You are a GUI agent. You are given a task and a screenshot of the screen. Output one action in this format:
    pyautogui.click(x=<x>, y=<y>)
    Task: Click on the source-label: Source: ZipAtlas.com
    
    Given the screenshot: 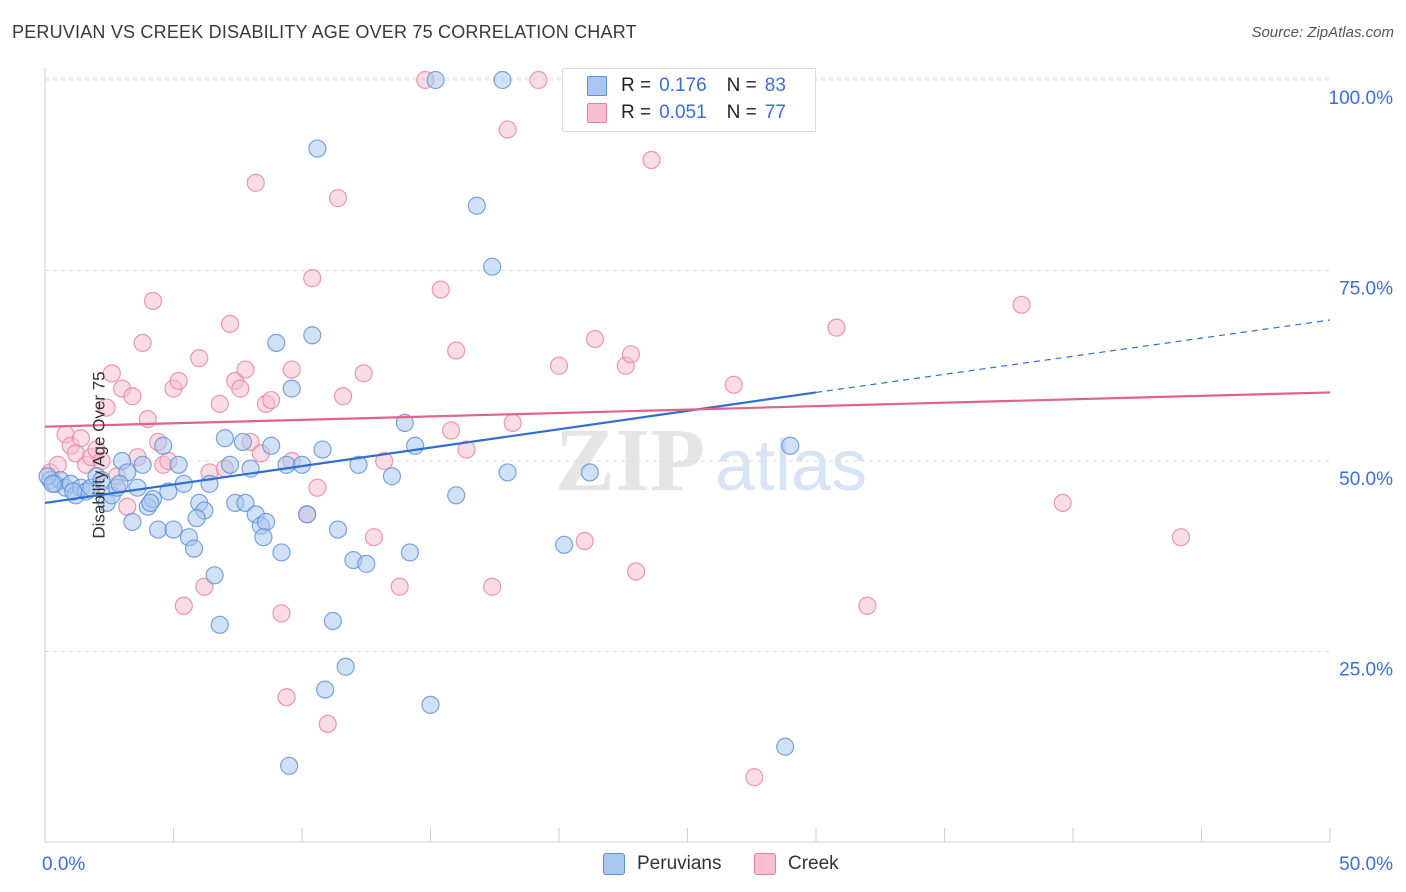 What is the action you would take?
    pyautogui.click(x=1322, y=32)
    